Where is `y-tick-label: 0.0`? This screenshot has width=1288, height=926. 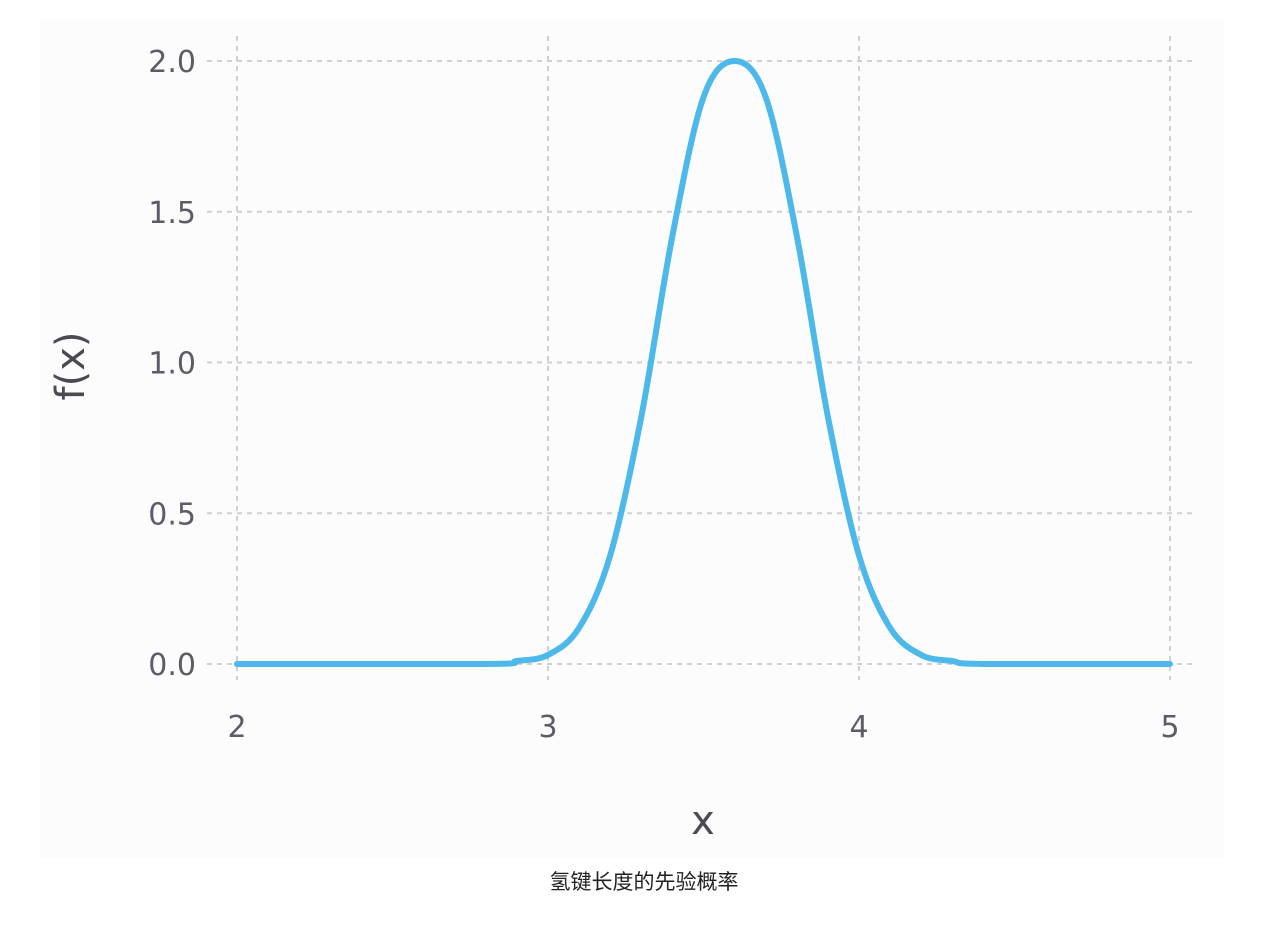
y-tick-label: 0.0 is located at coordinates (172, 665).